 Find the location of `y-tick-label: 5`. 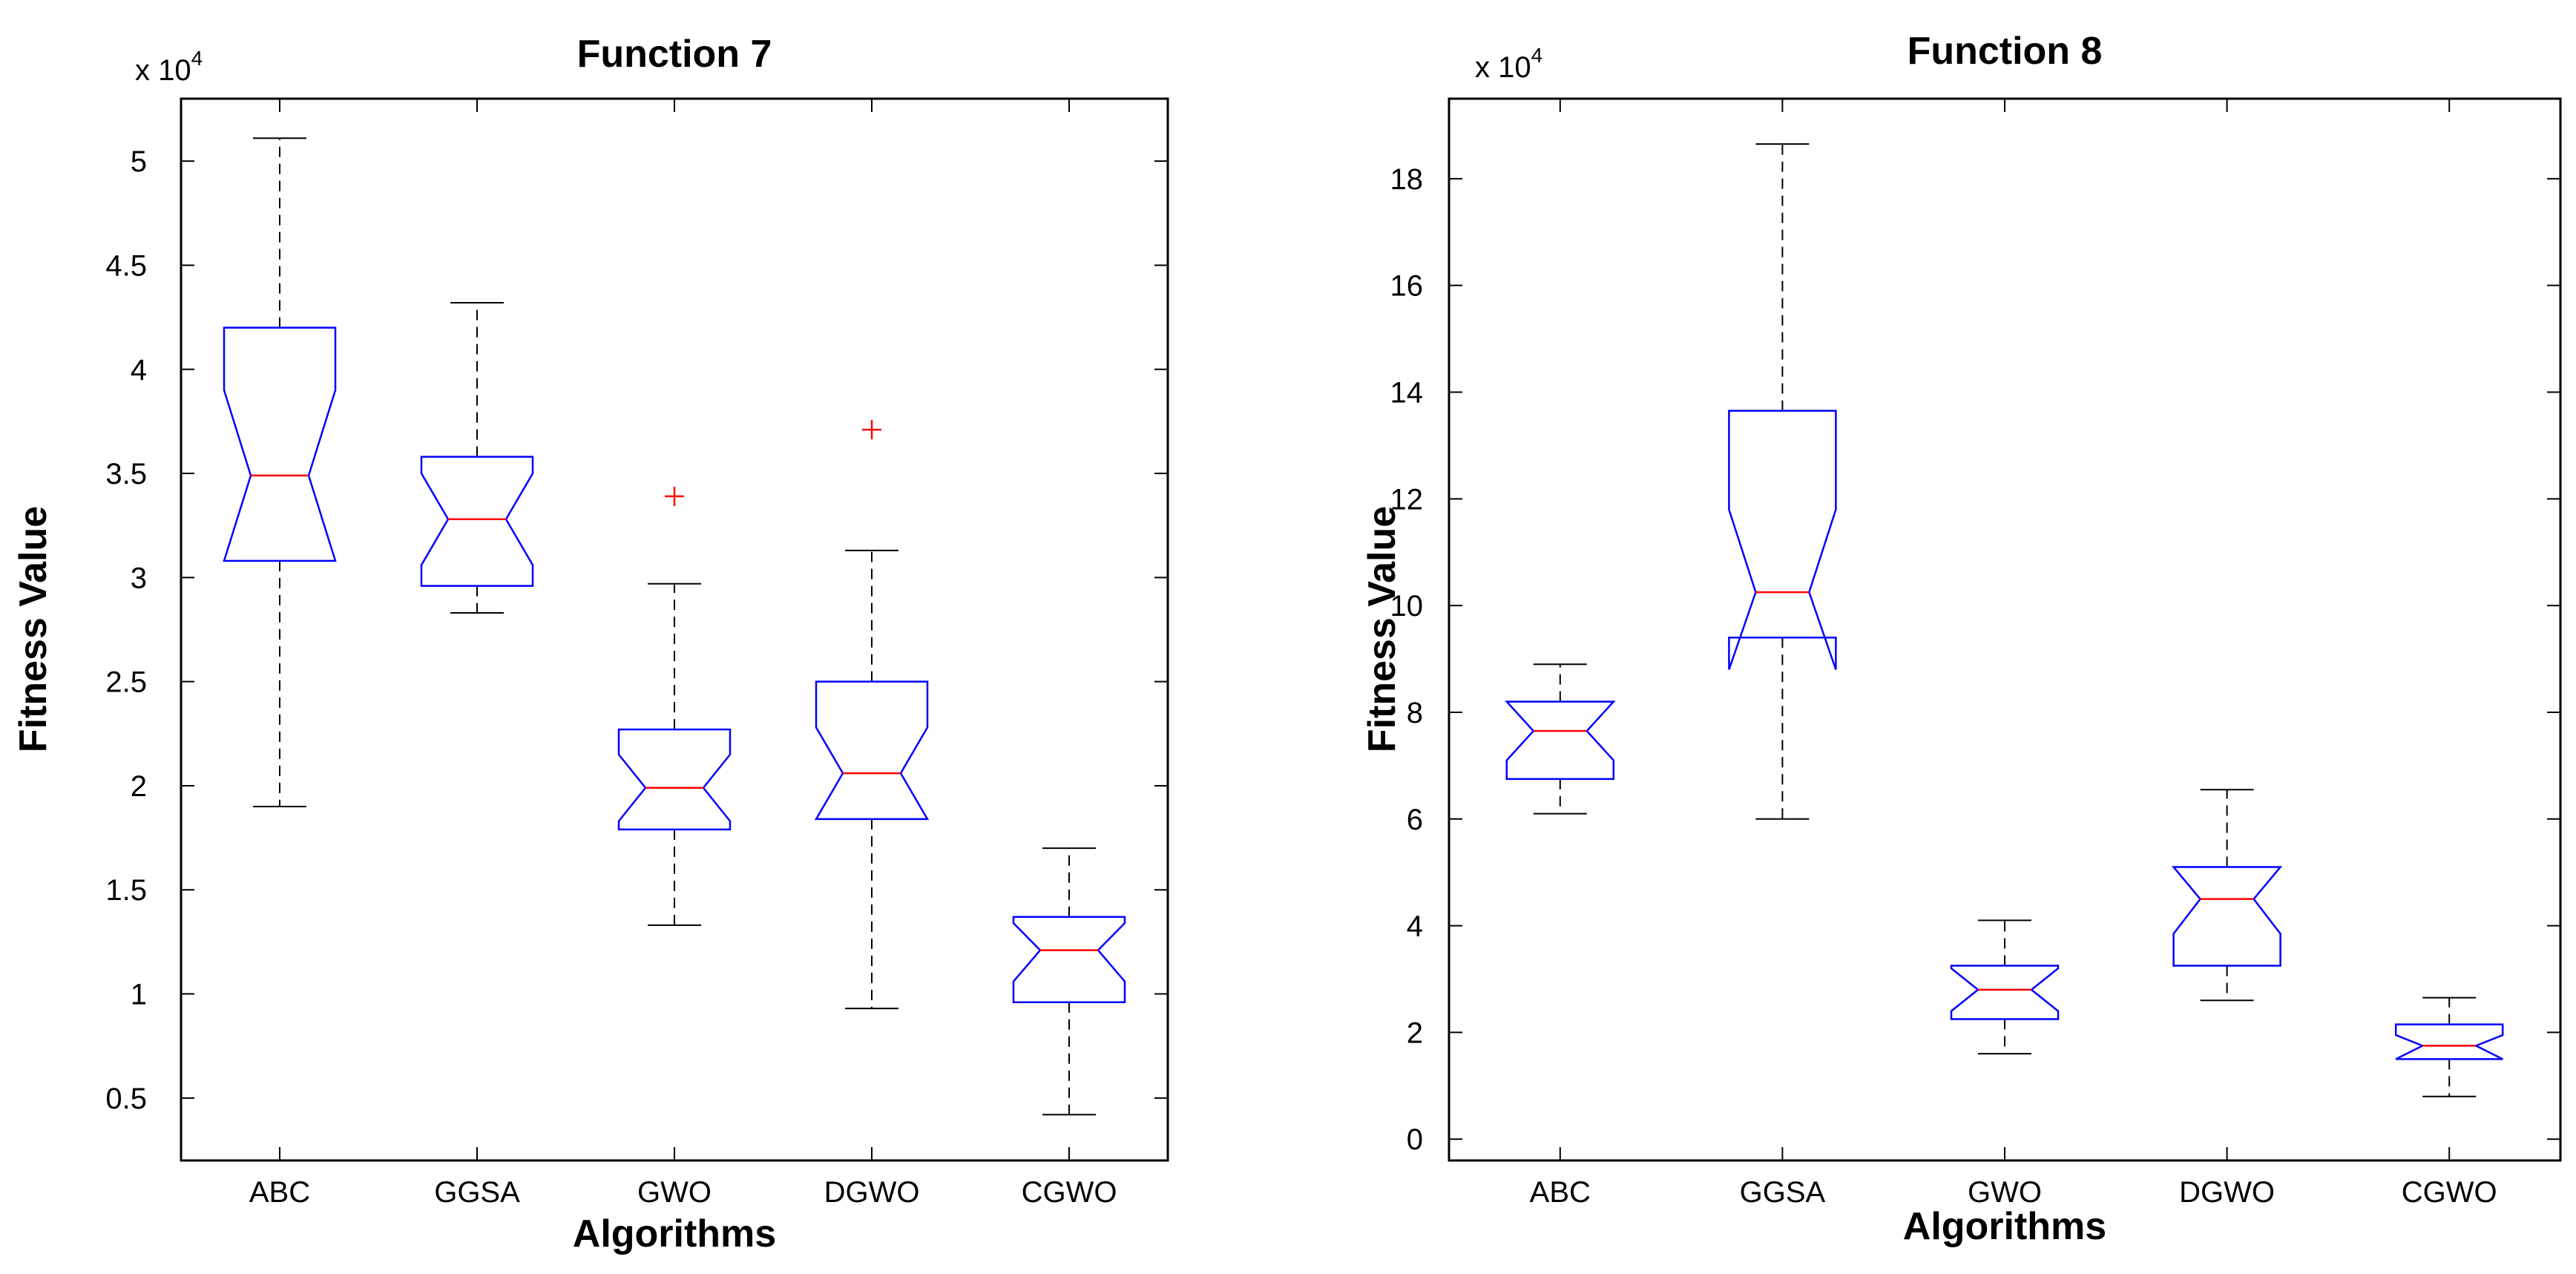

y-tick-label: 5 is located at coordinates (139, 161).